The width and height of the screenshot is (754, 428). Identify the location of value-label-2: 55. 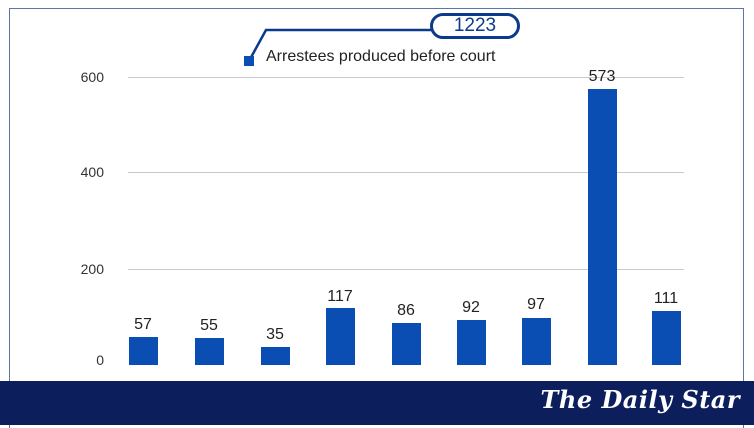
(209, 325).